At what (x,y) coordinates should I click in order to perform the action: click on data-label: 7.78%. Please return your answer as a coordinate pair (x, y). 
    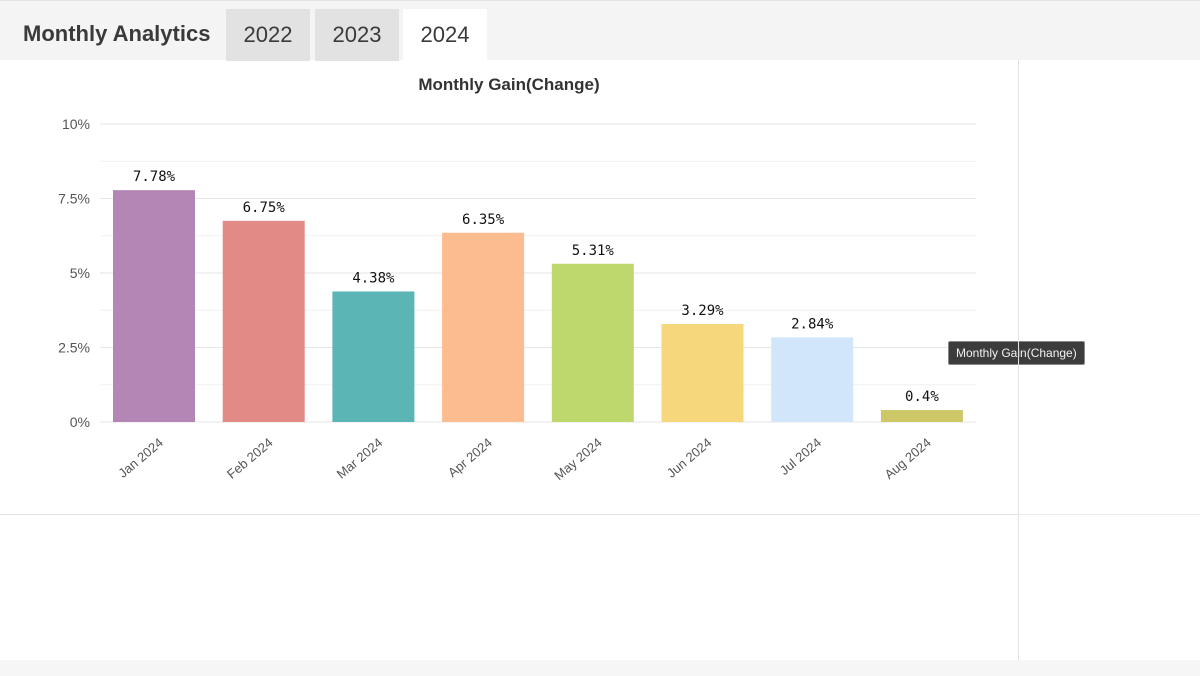
    Looking at the image, I should click on (154, 177).